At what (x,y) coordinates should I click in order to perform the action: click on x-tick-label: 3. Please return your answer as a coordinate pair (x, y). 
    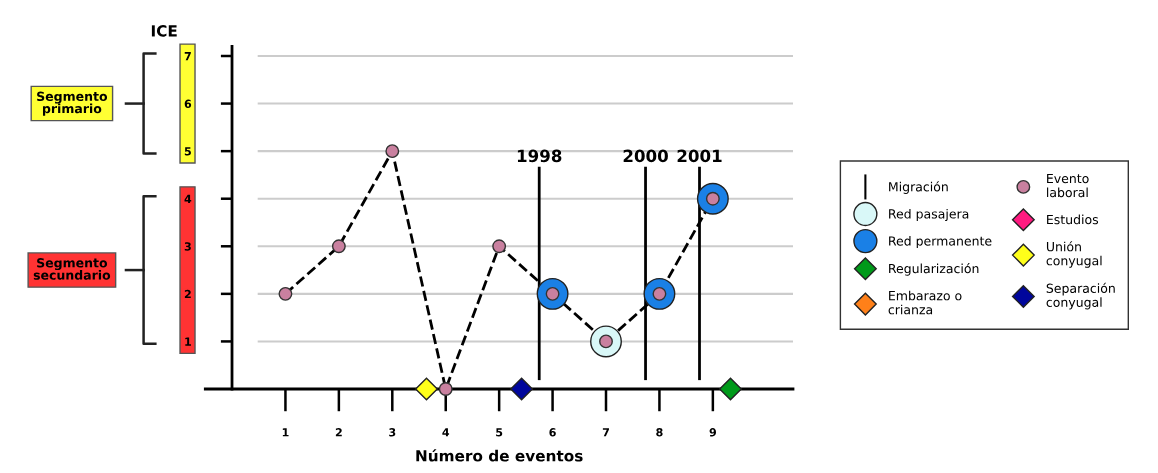
    Looking at the image, I should click on (392, 432).